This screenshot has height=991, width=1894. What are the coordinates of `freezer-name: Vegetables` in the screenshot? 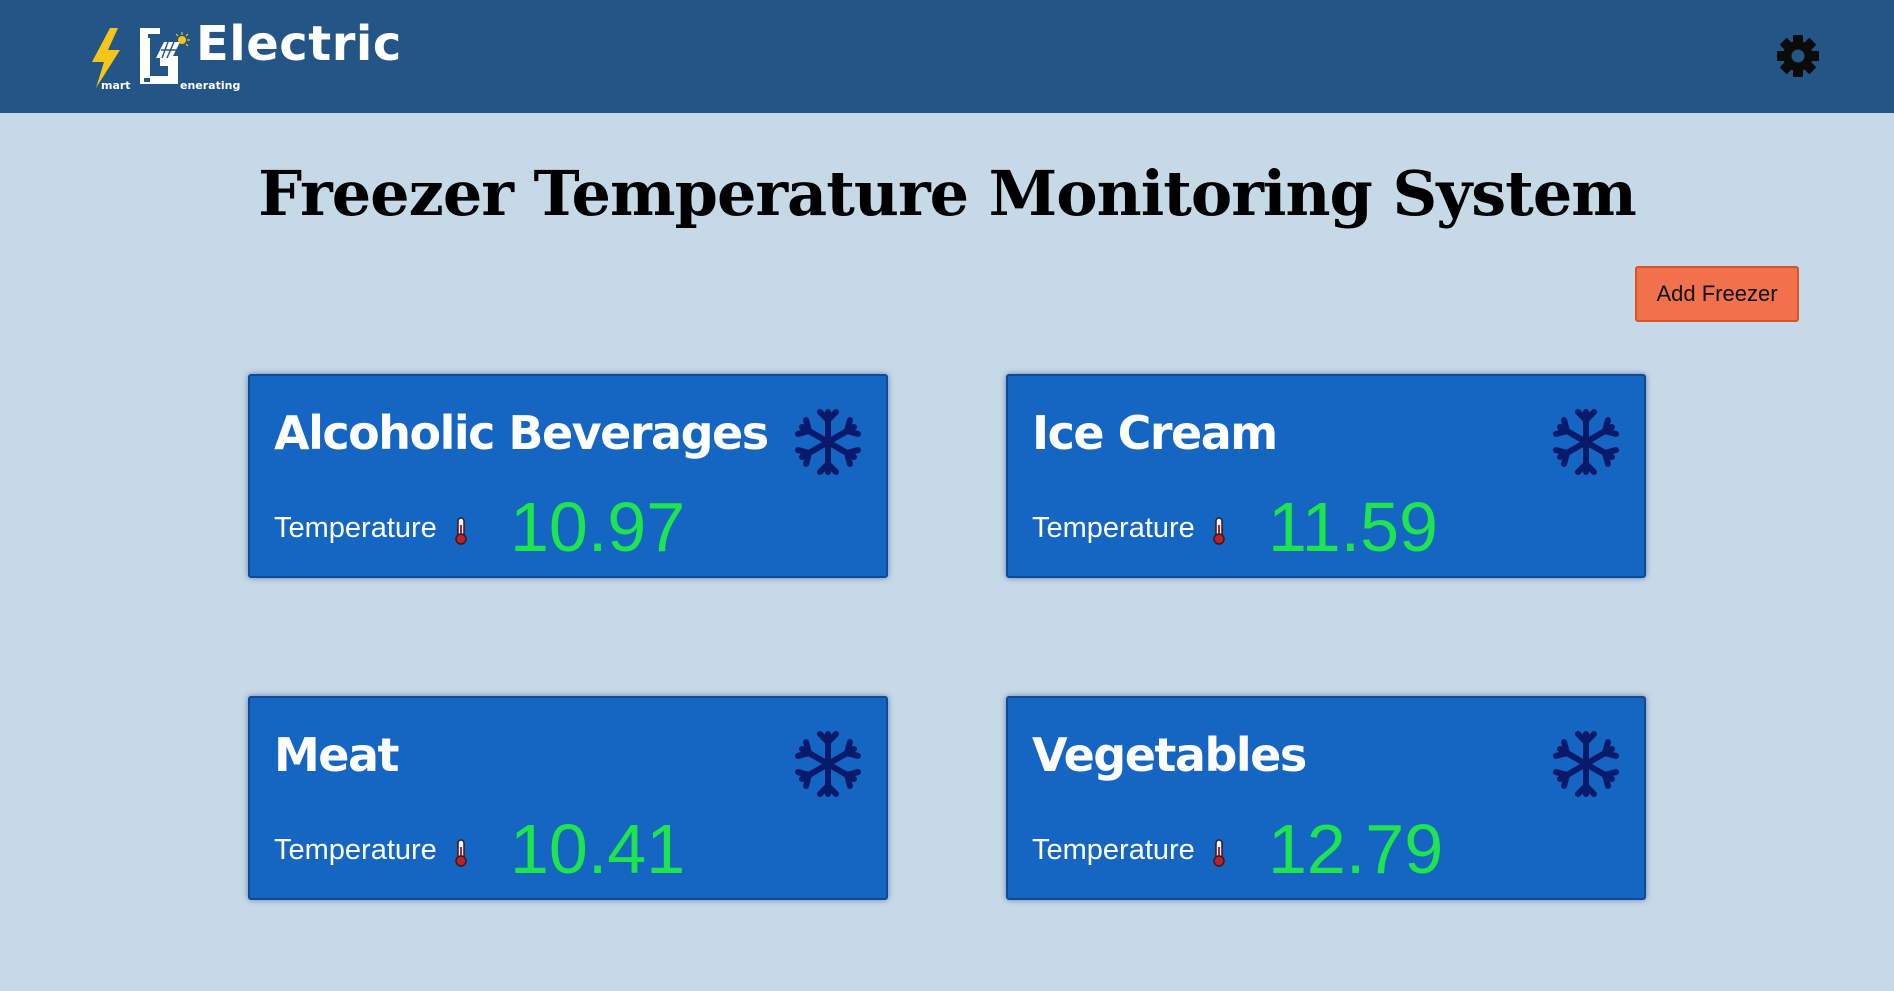 It's located at (1169, 755).